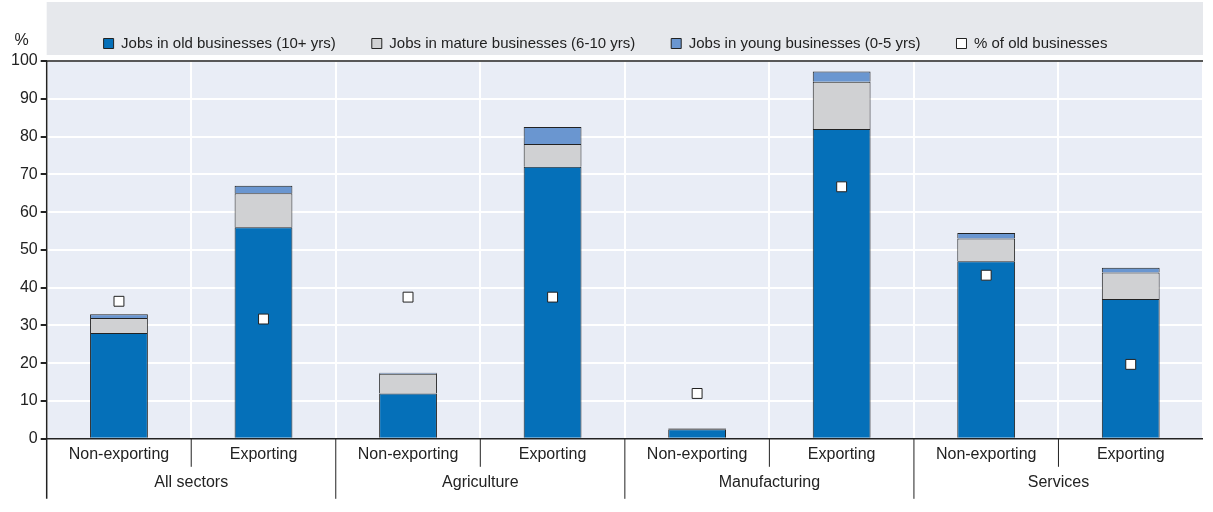 This screenshot has height=512, width=1213. I want to click on text: All sectors, so click(191, 482).